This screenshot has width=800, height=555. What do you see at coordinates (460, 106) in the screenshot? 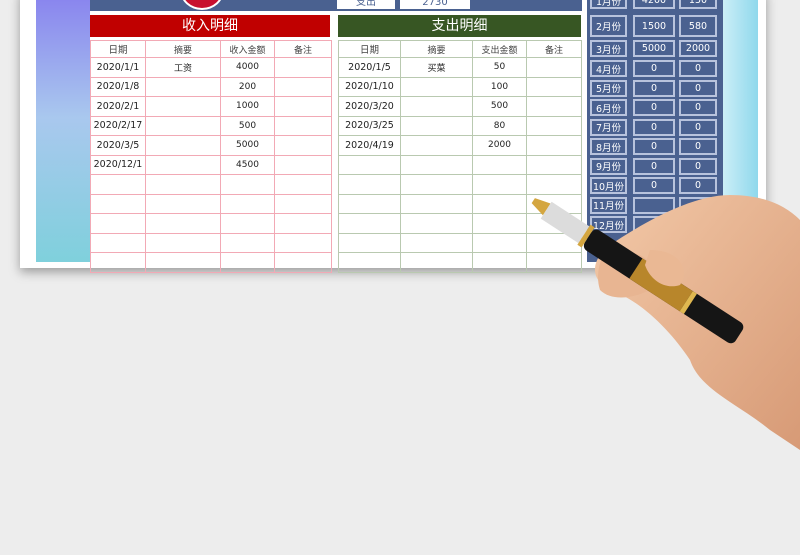
I see `table-row: 2020/3/20 500` at bounding box center [460, 106].